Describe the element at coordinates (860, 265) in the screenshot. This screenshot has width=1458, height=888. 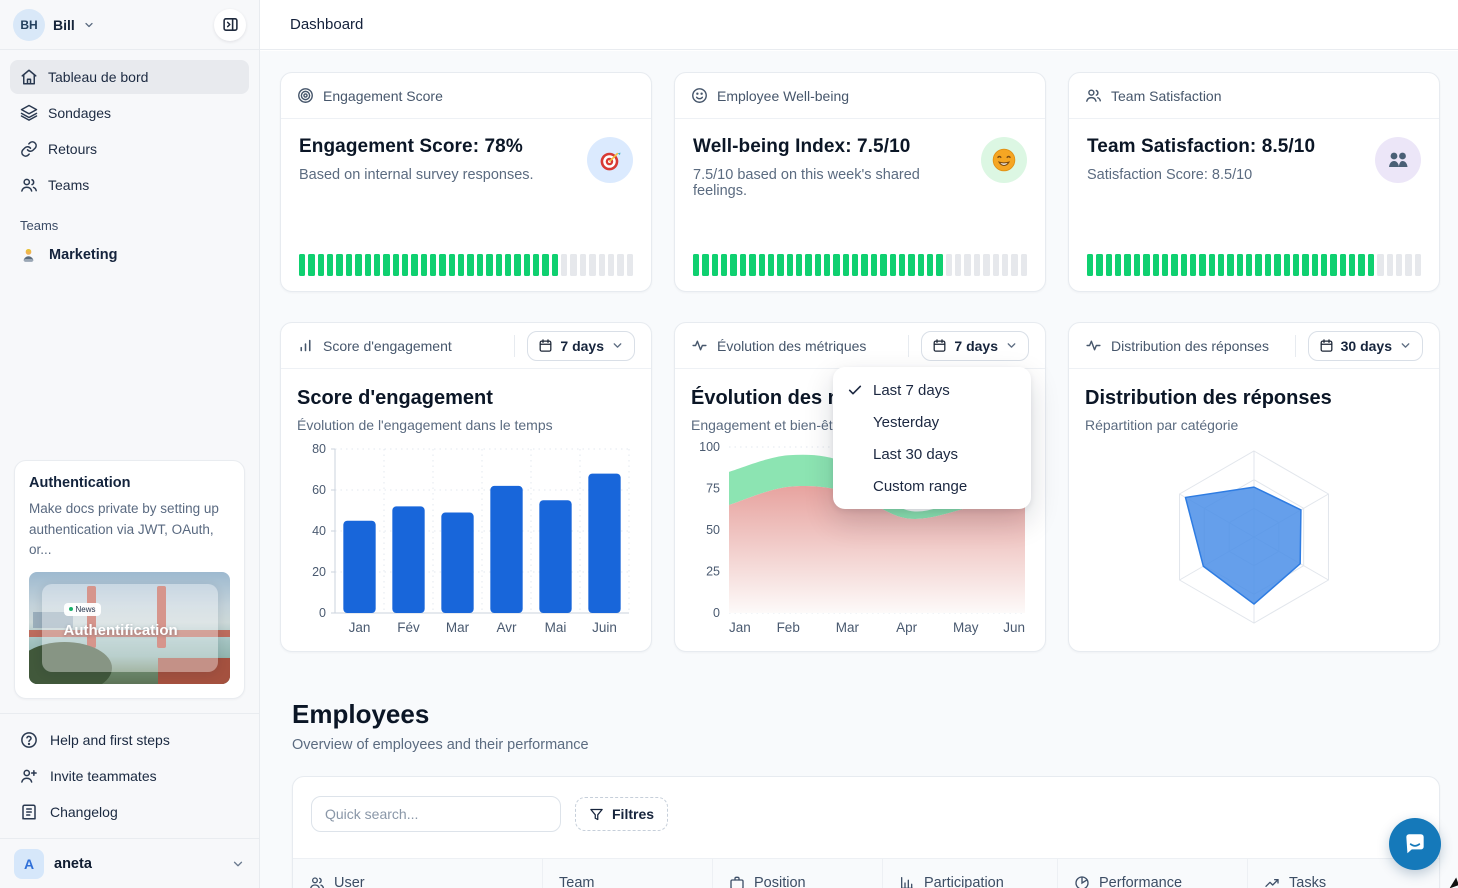
I see `progress-bar` at that location.